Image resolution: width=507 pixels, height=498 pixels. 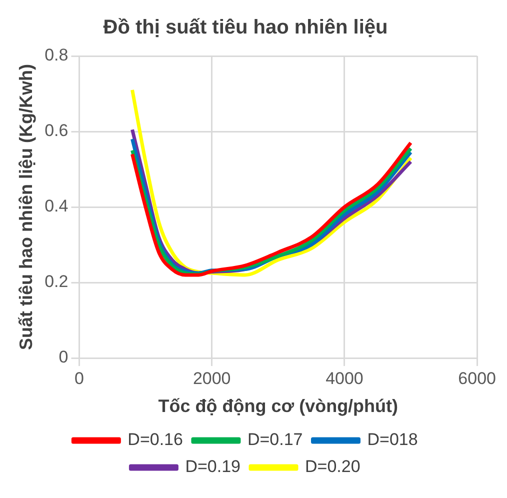 What do you see at coordinates (245, 27) in the screenshot?
I see `chart-title: Đồ thị suất tiêu hao nhiên liệu` at bounding box center [245, 27].